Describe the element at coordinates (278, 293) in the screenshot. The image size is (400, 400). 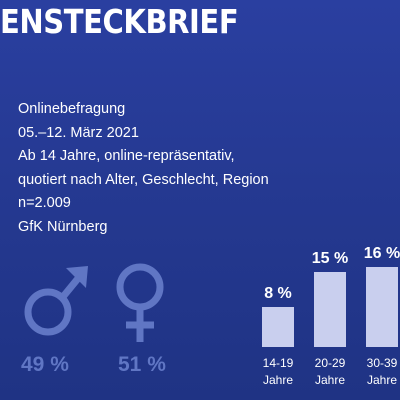
I see `bar-value-label-1: 8 %` at that location.